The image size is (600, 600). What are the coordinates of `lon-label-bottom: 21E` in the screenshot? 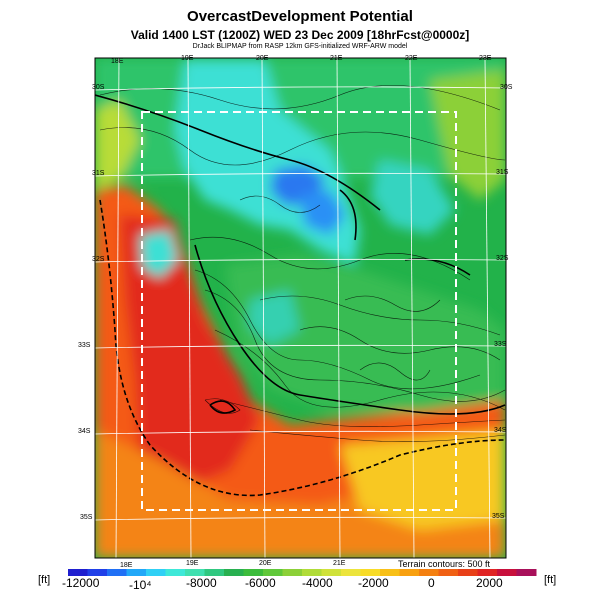 It's located at (339, 563).